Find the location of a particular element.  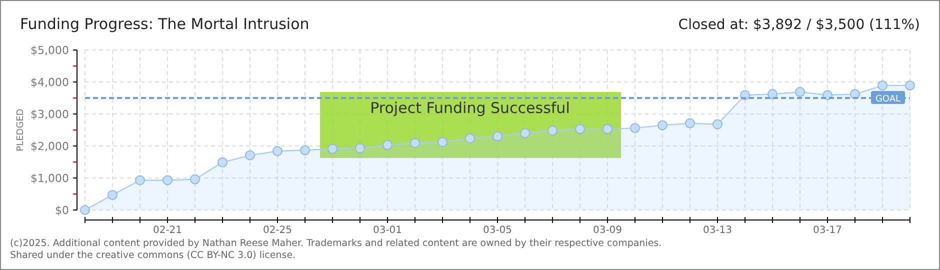

x-tick-label: 03-05 is located at coordinates (497, 230).